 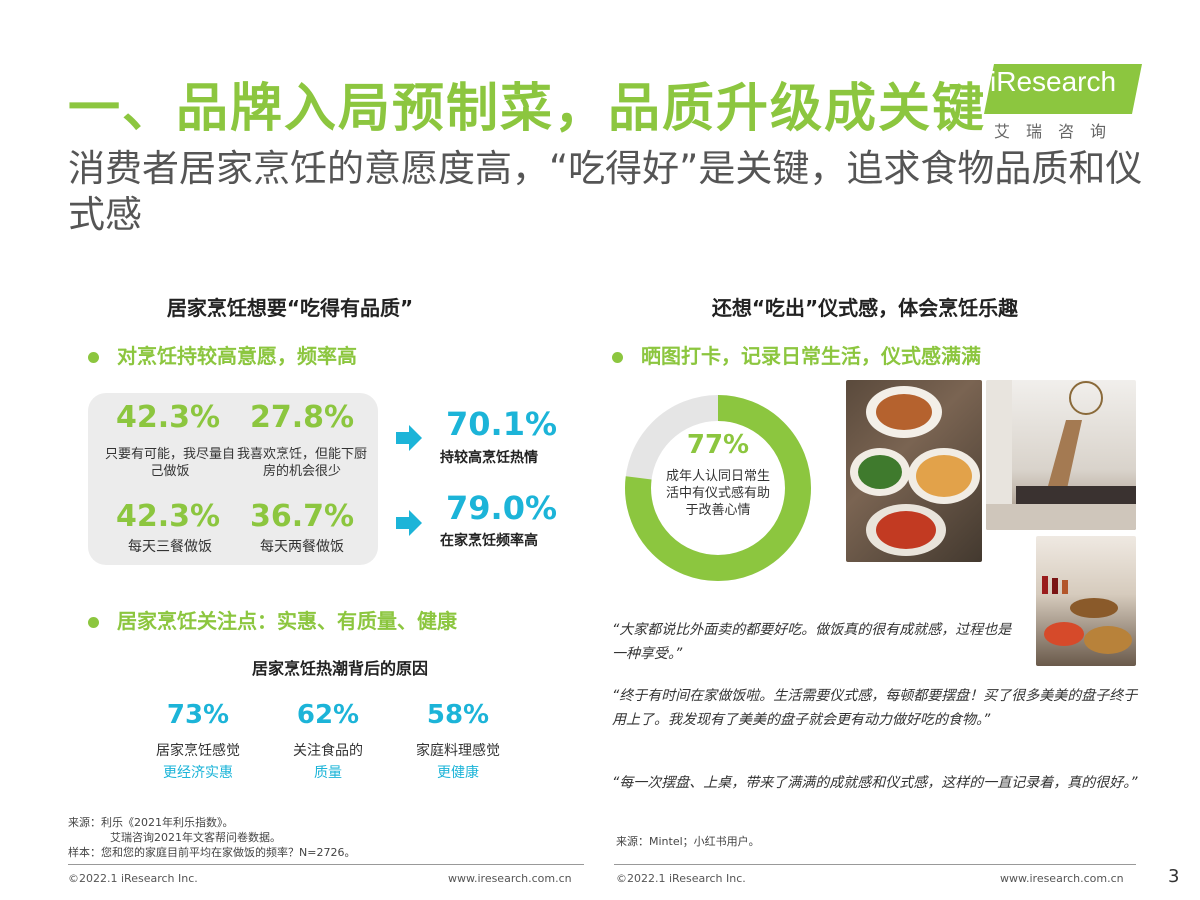 I want to click on right-bullet: 晒图打卡，记录日常生活，仪式感满满, so click(x=796, y=354).